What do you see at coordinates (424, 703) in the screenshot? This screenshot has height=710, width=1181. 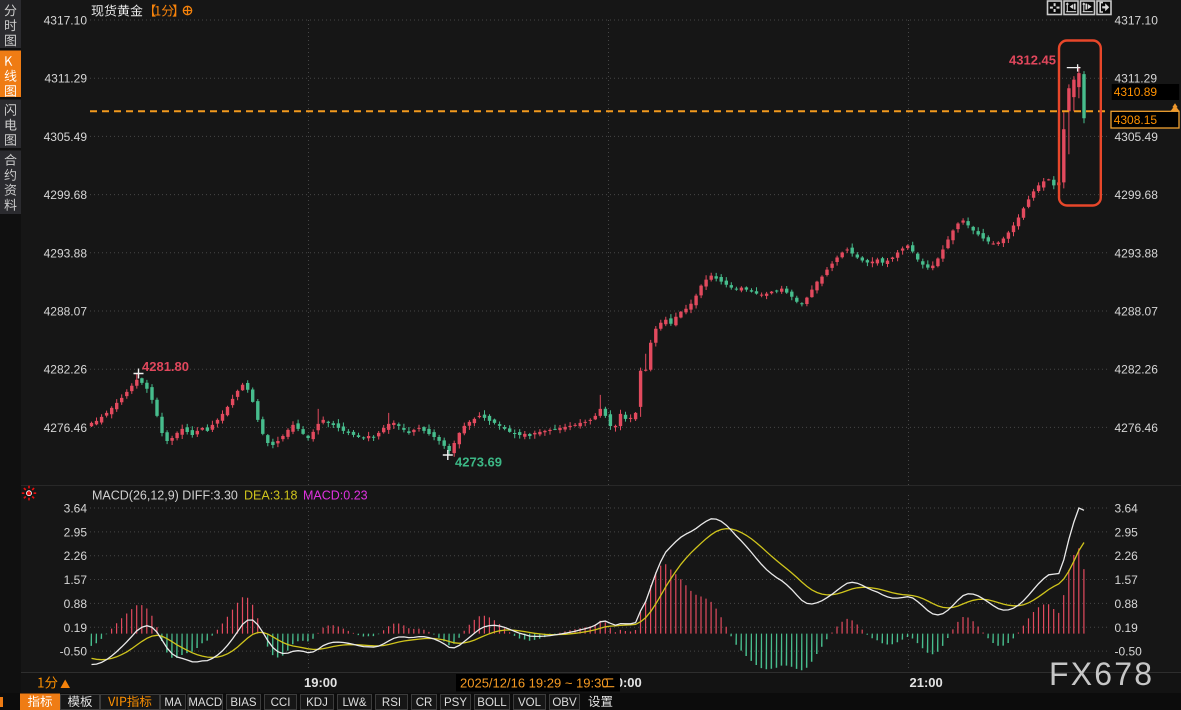 I see `svg-text: CR` at bounding box center [424, 703].